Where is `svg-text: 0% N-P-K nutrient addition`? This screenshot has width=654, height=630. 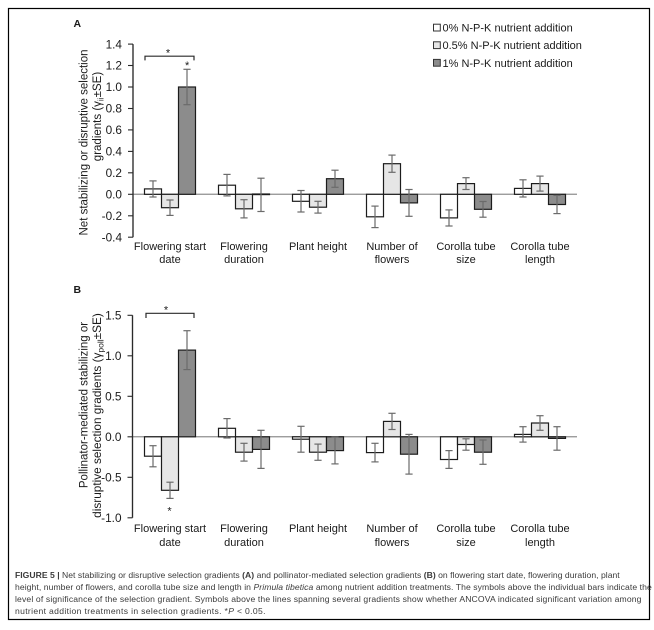 svg-text: 0% N-P-K nutrient addition is located at coordinates (508, 29).